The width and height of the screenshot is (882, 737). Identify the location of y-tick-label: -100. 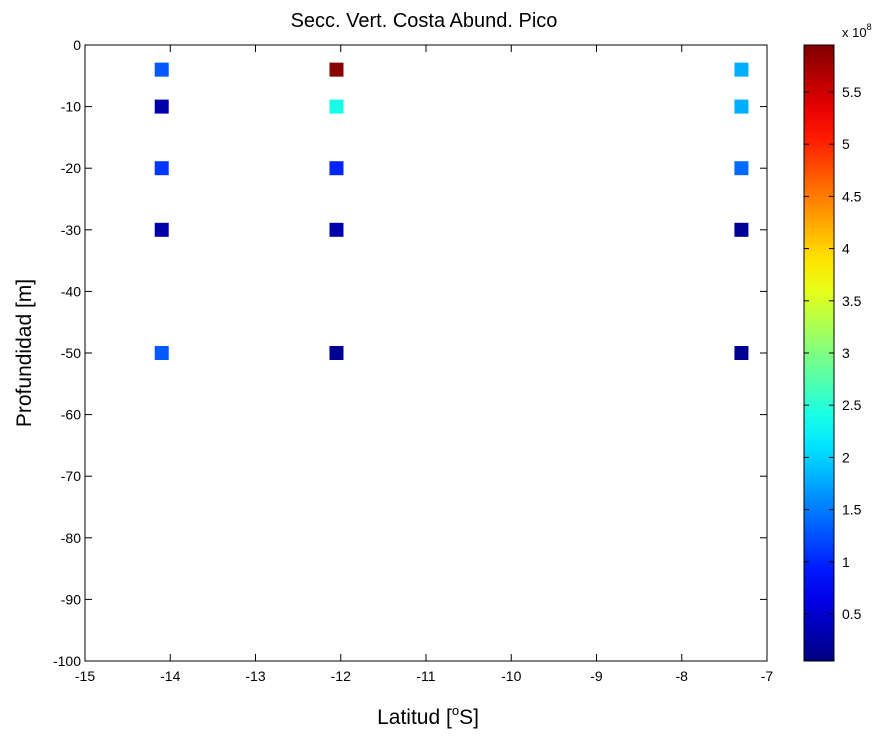
(67, 661).